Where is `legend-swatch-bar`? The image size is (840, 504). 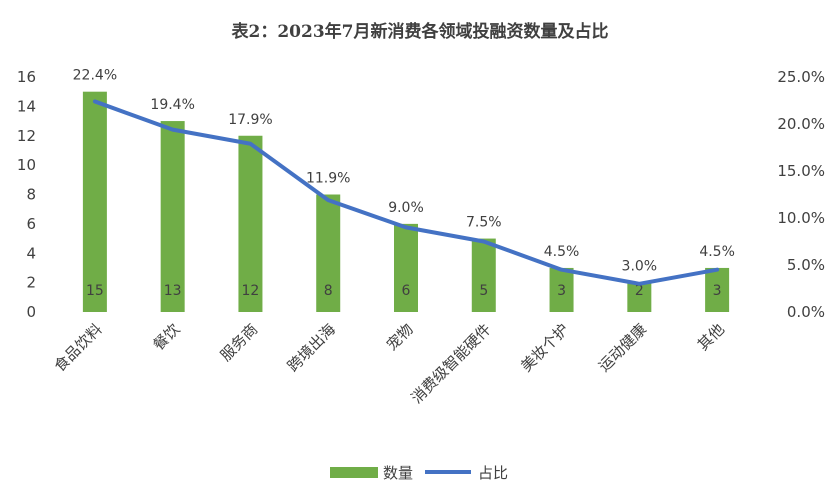 legend-swatch-bar is located at coordinates (354, 472).